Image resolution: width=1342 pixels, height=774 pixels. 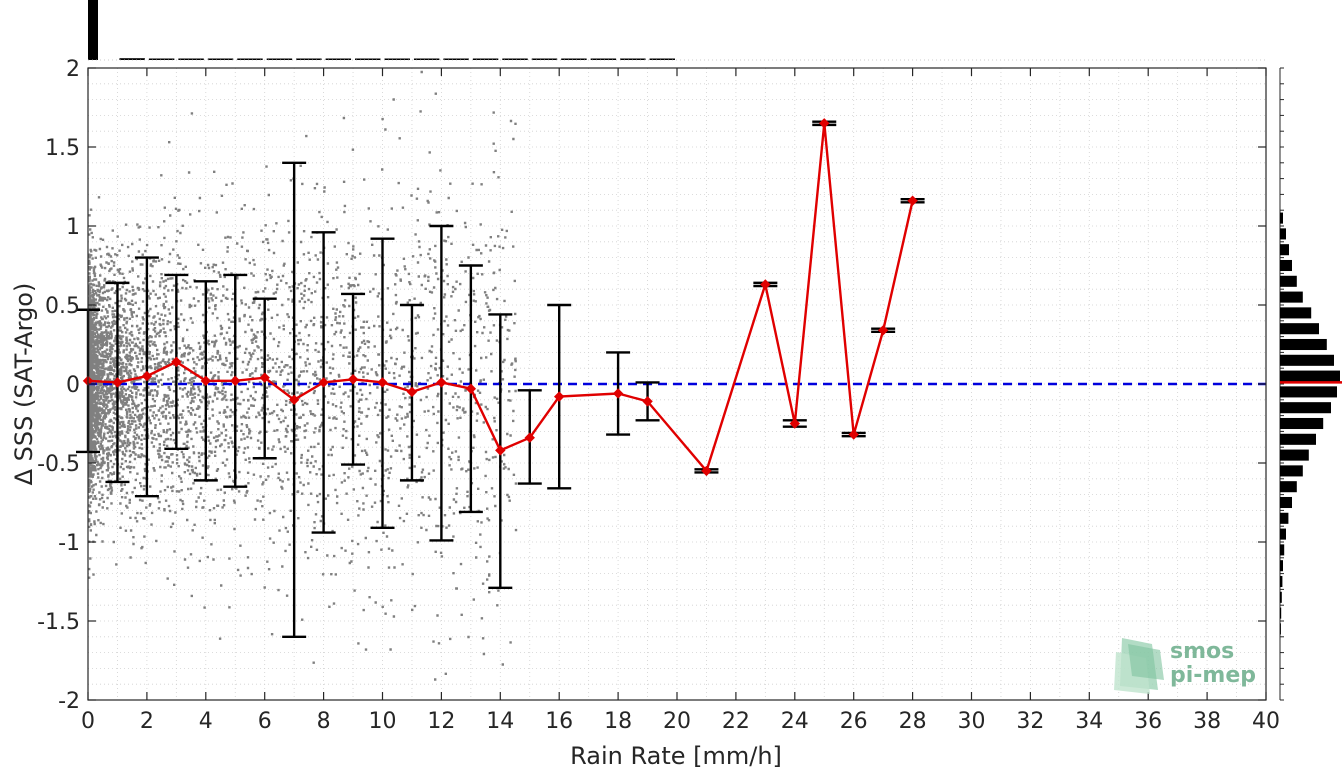 I want to click on y-tick-label: 0, so click(x=73, y=385).